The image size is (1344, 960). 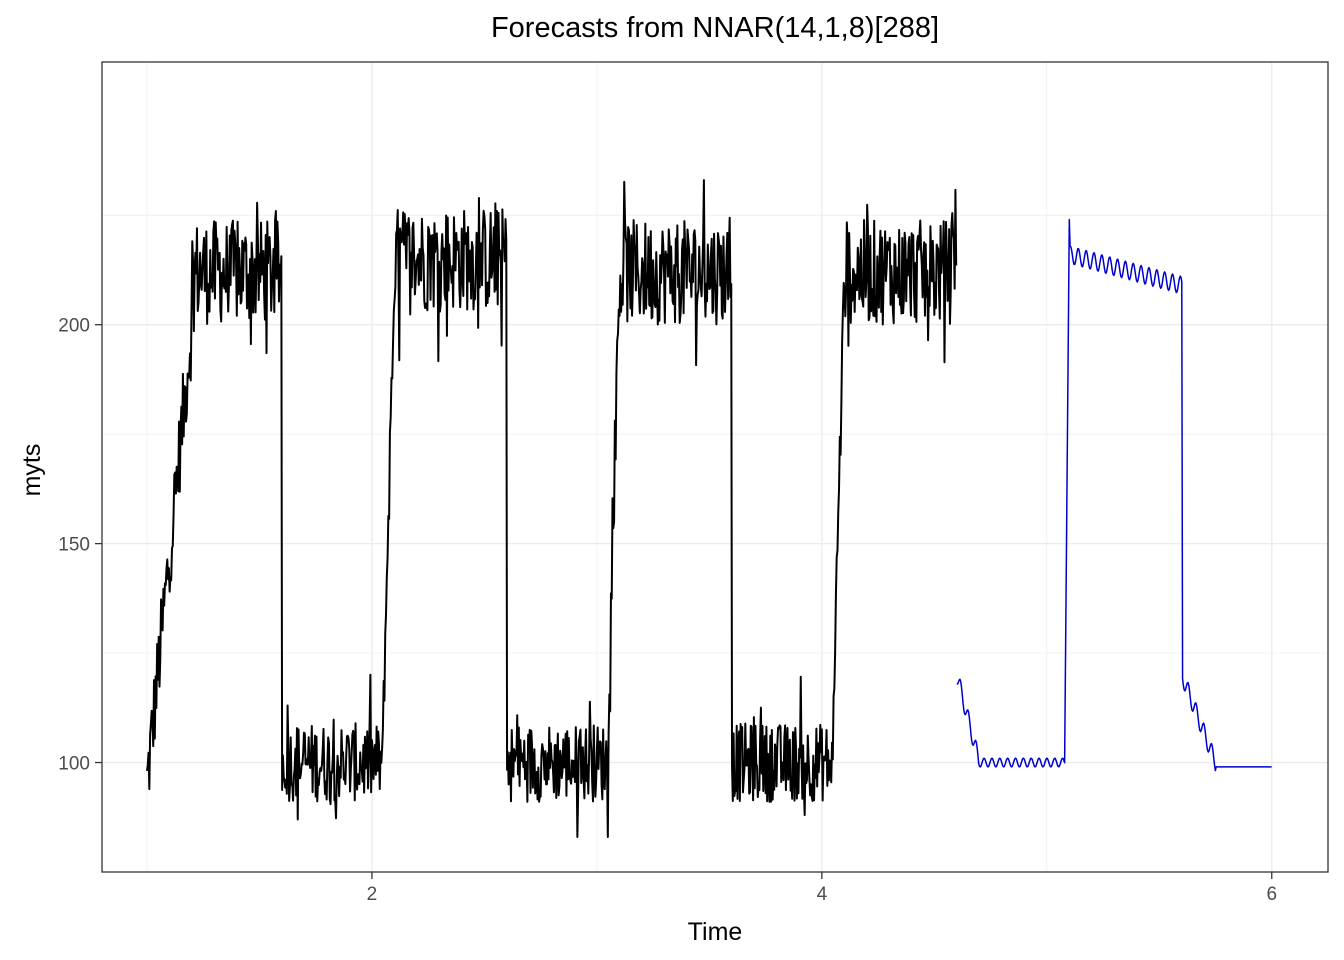 What do you see at coordinates (822, 894) in the screenshot?
I see `x-tick-label: 4` at bounding box center [822, 894].